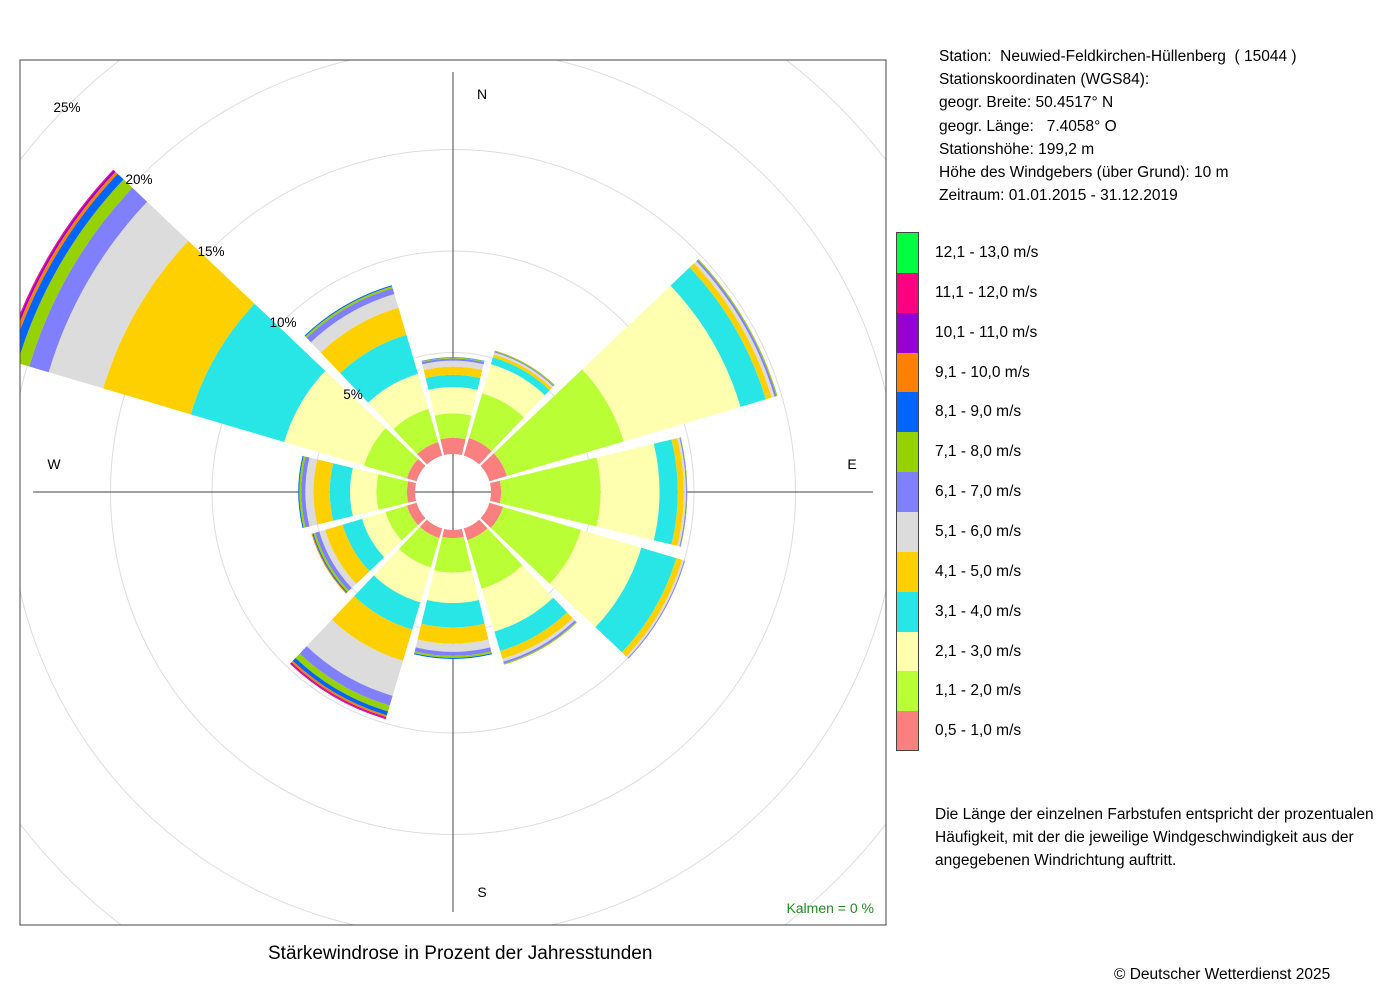  What do you see at coordinates (138, 179) in the screenshot?
I see `radial-tick-label: 20%` at bounding box center [138, 179].